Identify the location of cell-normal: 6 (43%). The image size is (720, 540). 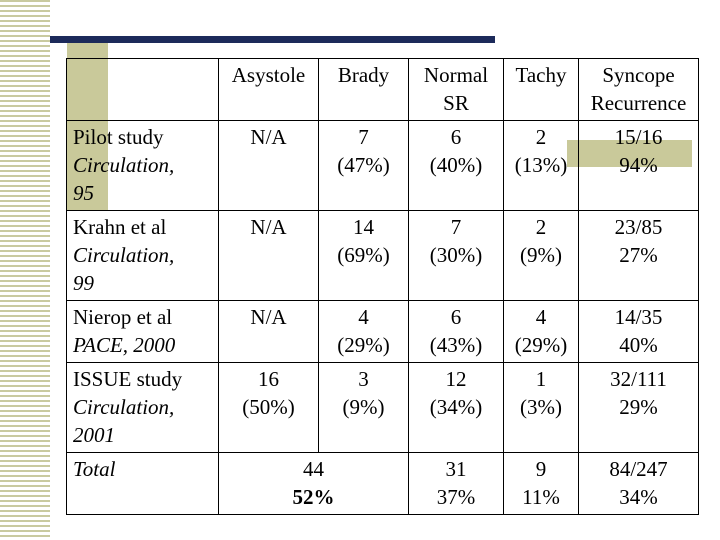
(456, 331).